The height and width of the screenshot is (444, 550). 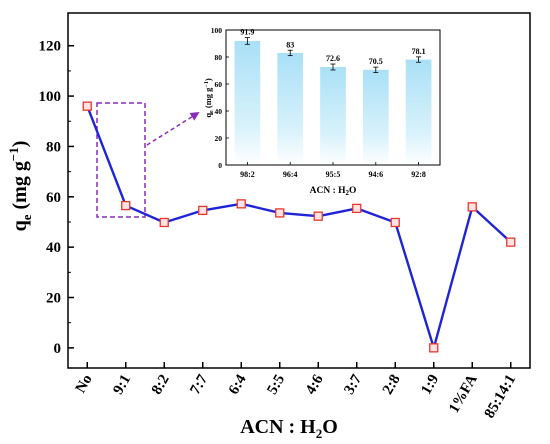 What do you see at coordinates (278, 427) in the screenshot?
I see `main-x-title-main: ACN : H` at bounding box center [278, 427].